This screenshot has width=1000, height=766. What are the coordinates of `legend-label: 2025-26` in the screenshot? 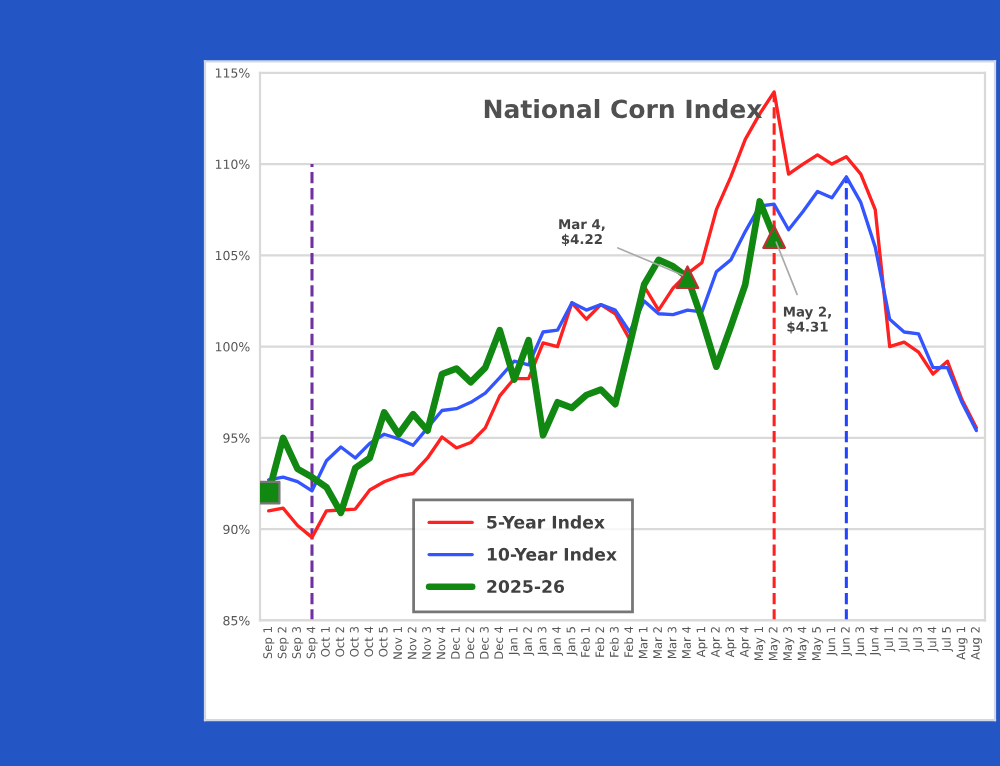 It's located at (526, 586).